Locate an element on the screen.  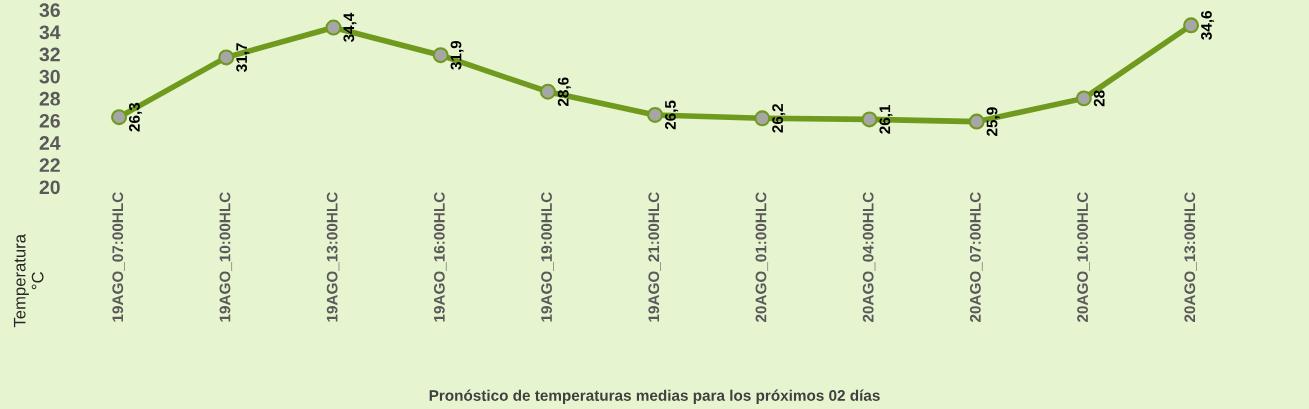
data-label: 34,4 is located at coordinates (350, 27).